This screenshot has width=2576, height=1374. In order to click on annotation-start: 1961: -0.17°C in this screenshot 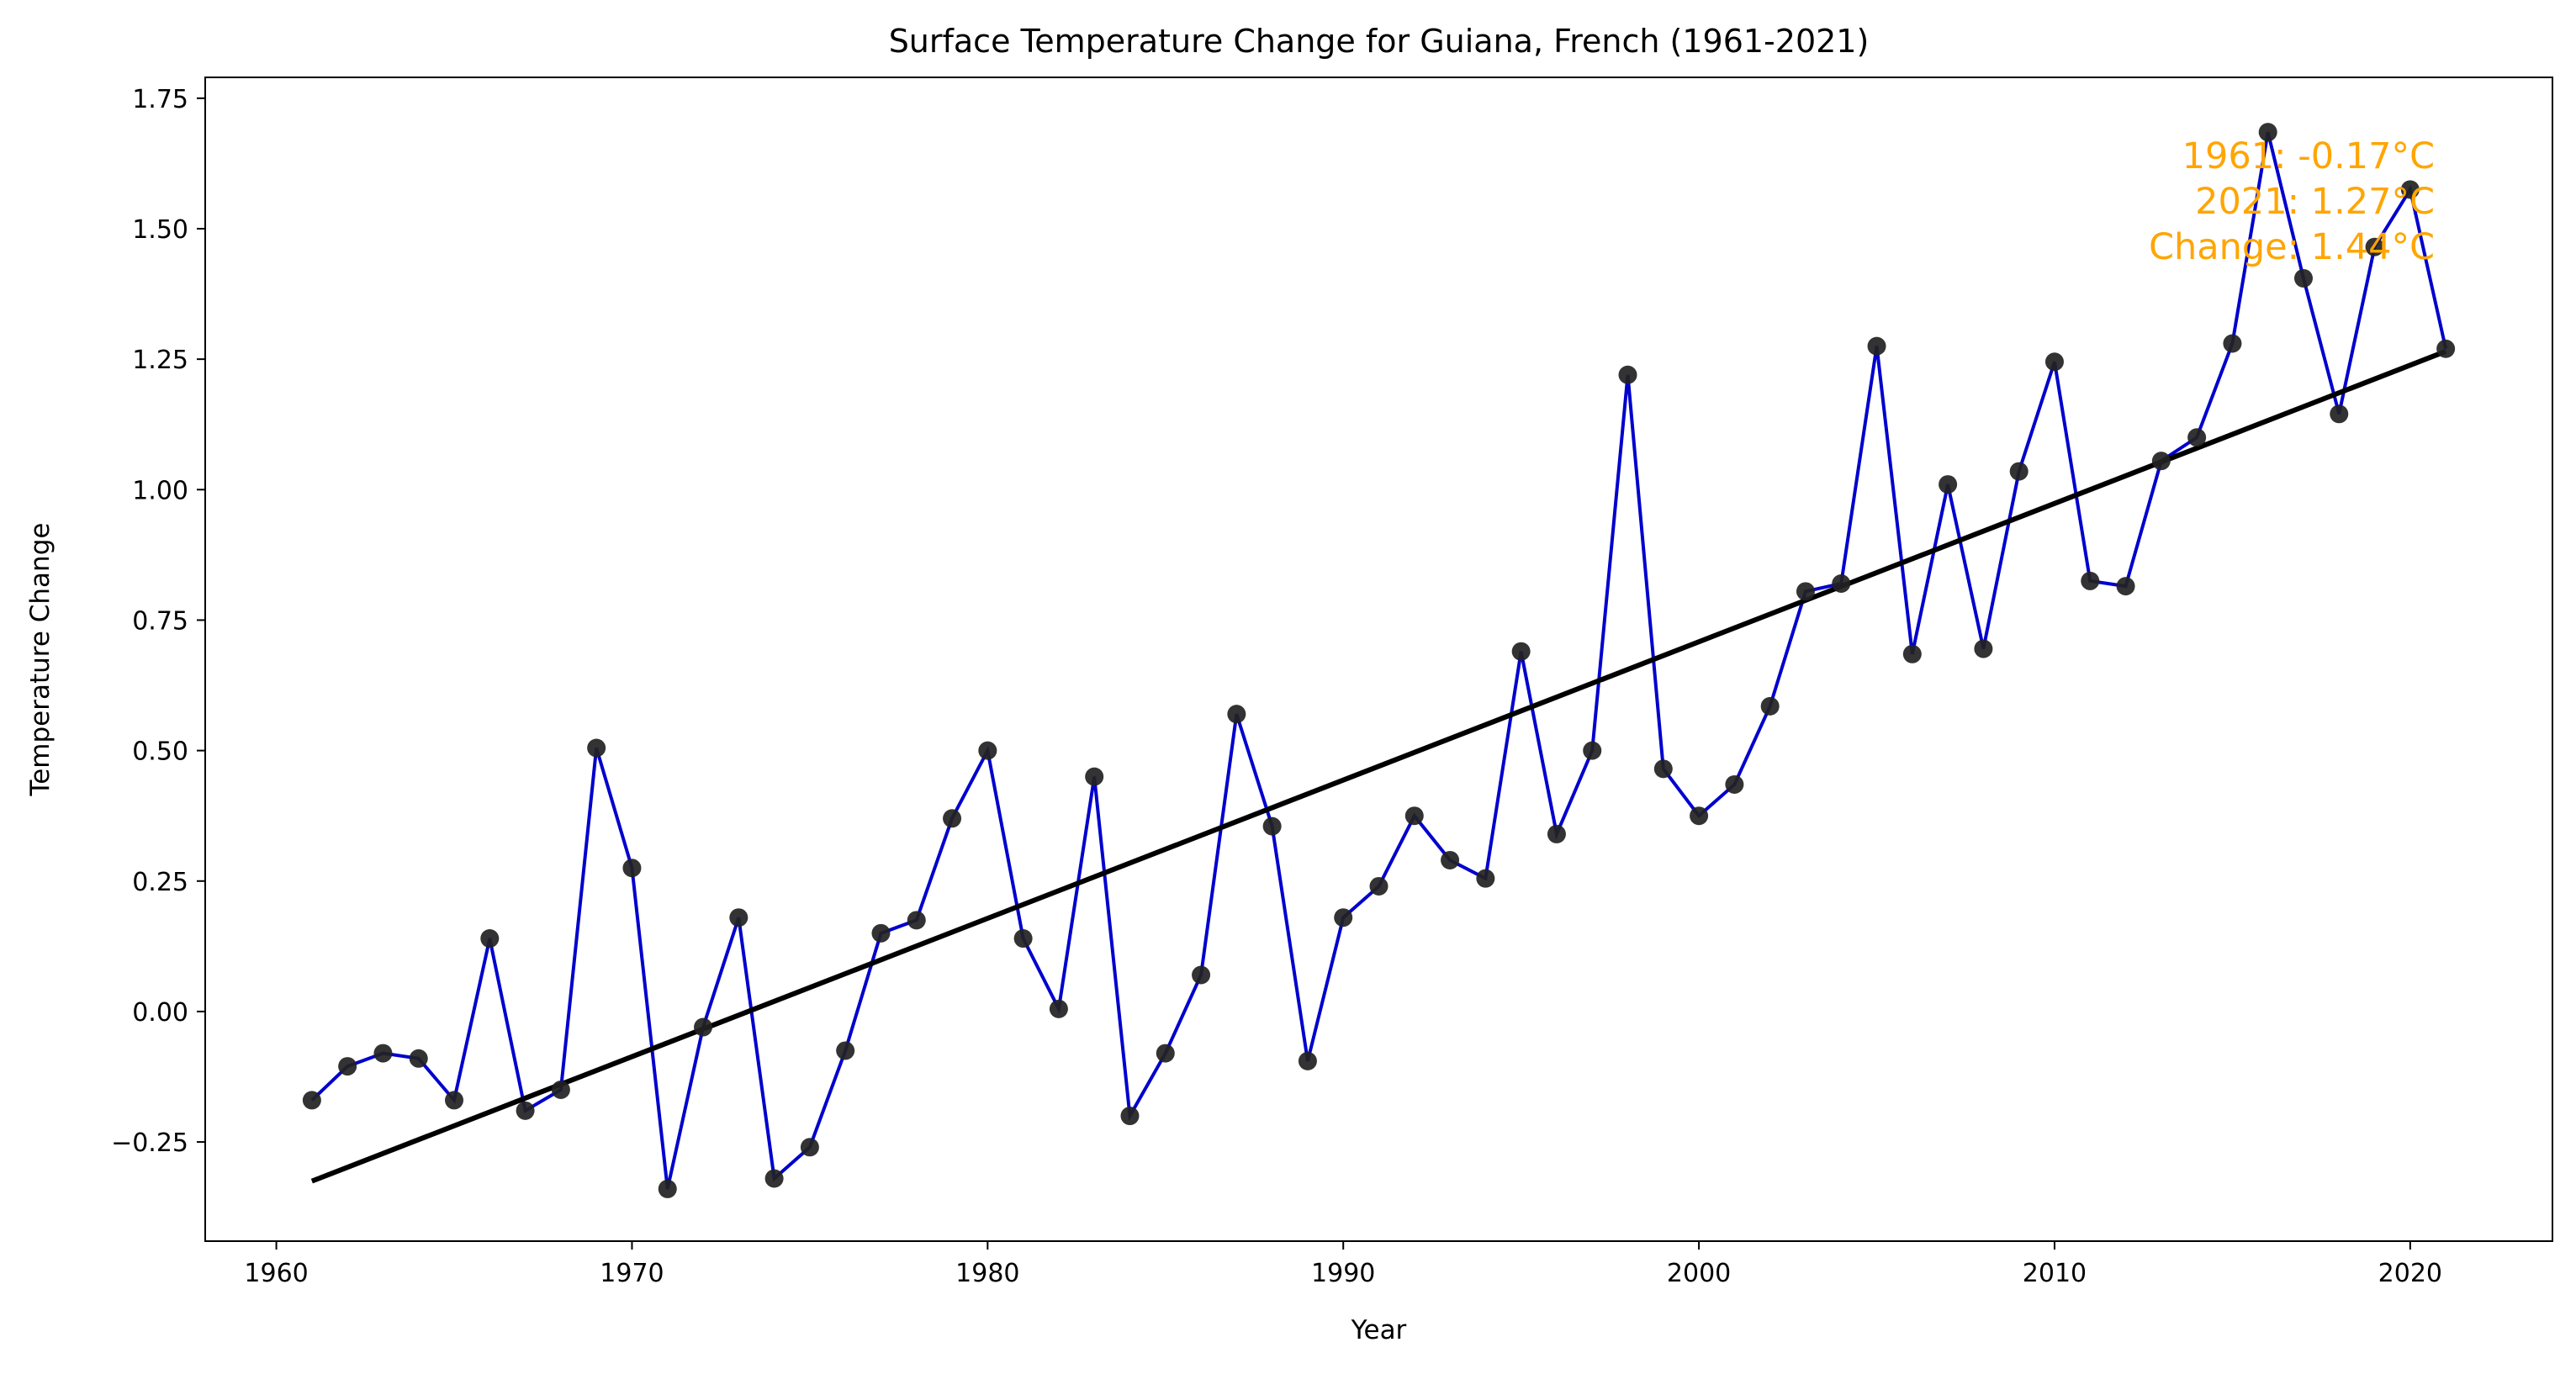, I will do `click(2308, 156)`.